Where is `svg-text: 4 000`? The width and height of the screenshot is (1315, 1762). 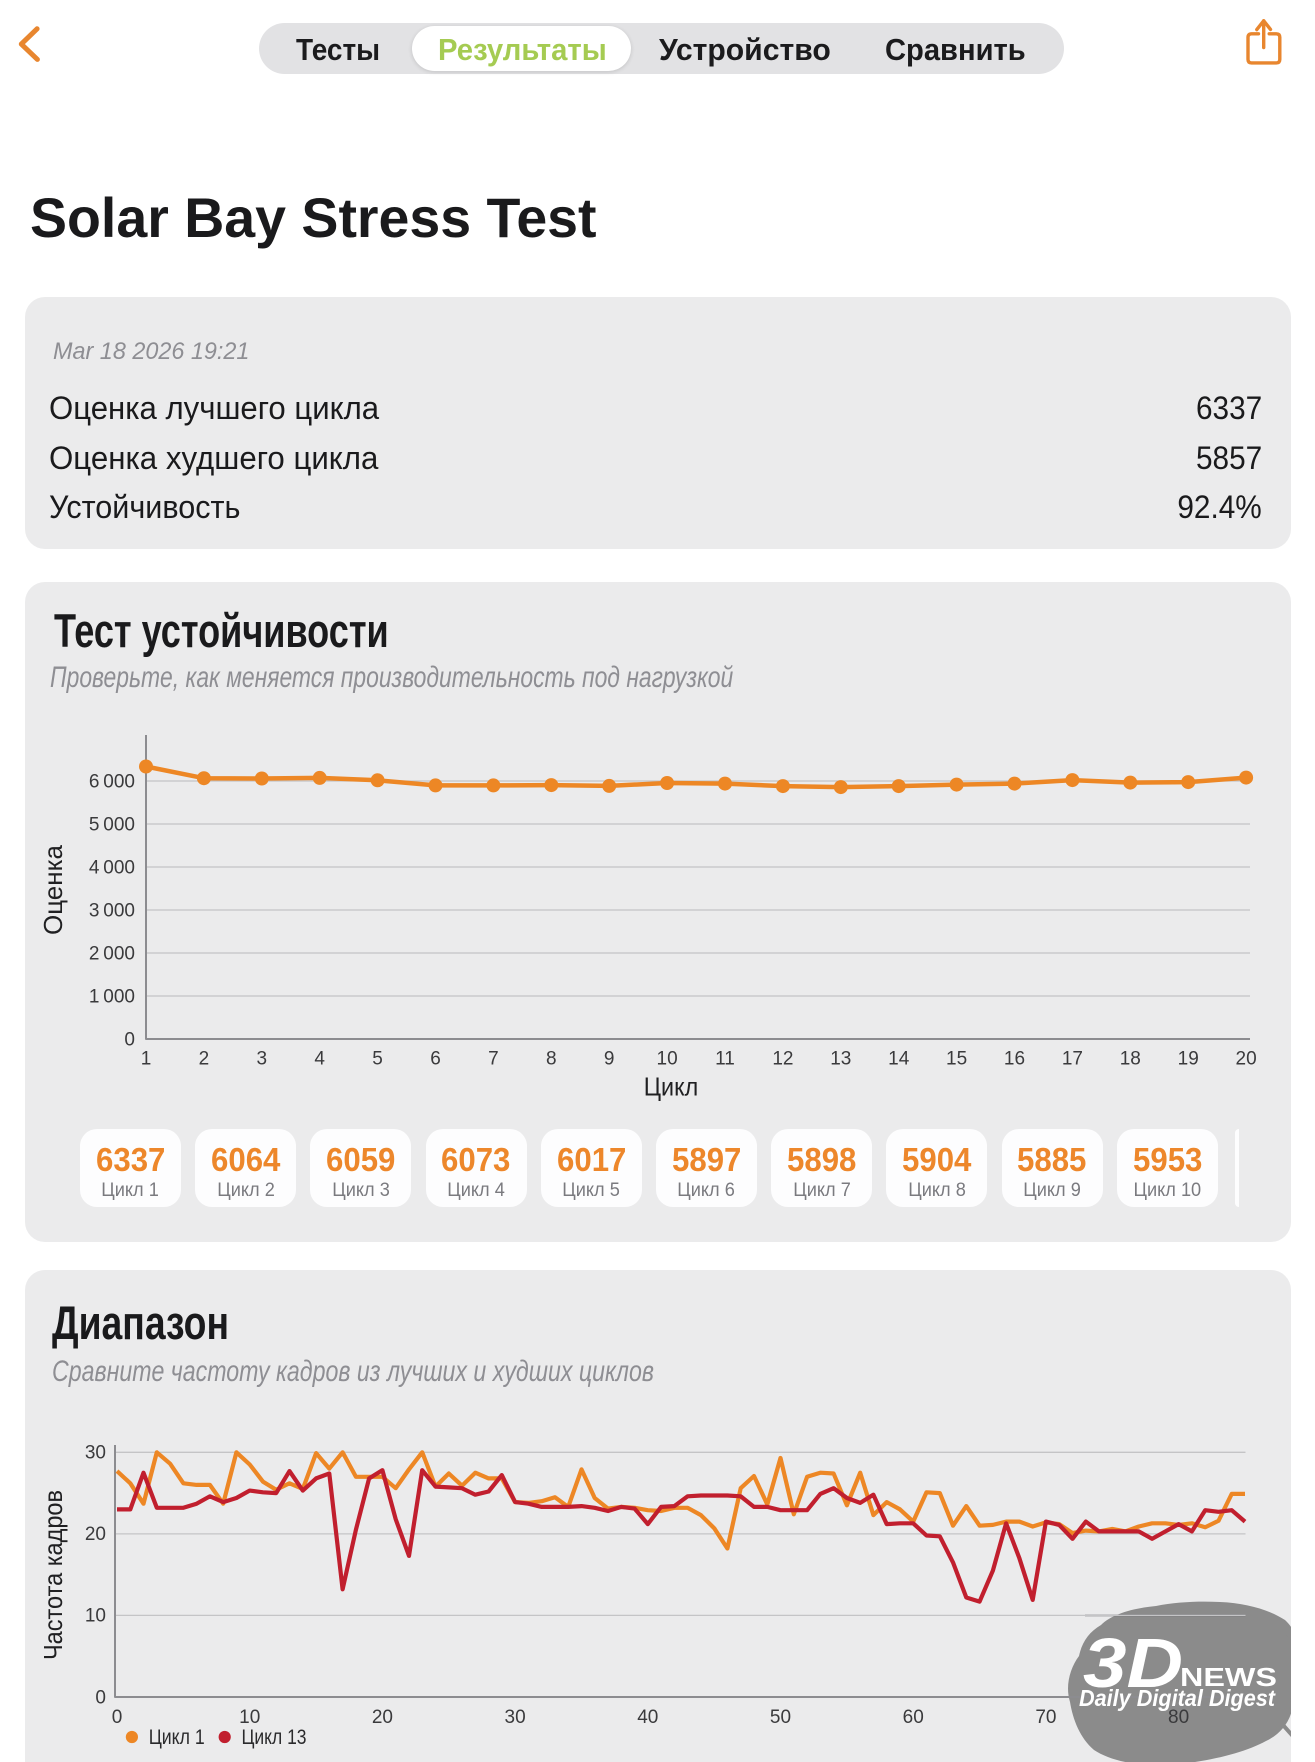
svg-text: 4 000 is located at coordinates (112, 867).